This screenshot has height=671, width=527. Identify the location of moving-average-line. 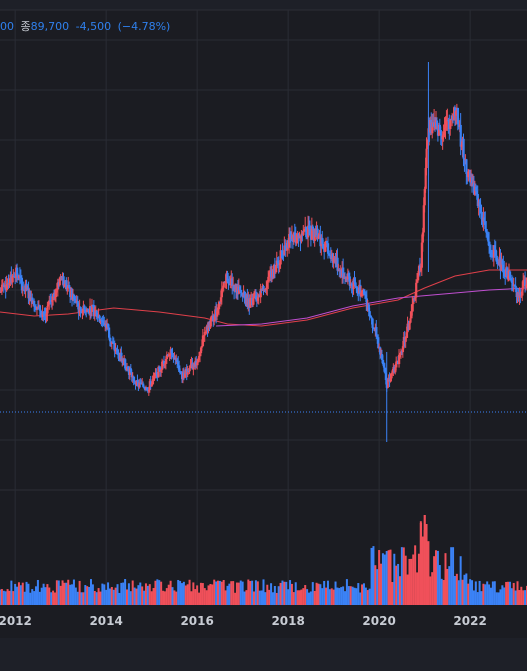
(371, 307).